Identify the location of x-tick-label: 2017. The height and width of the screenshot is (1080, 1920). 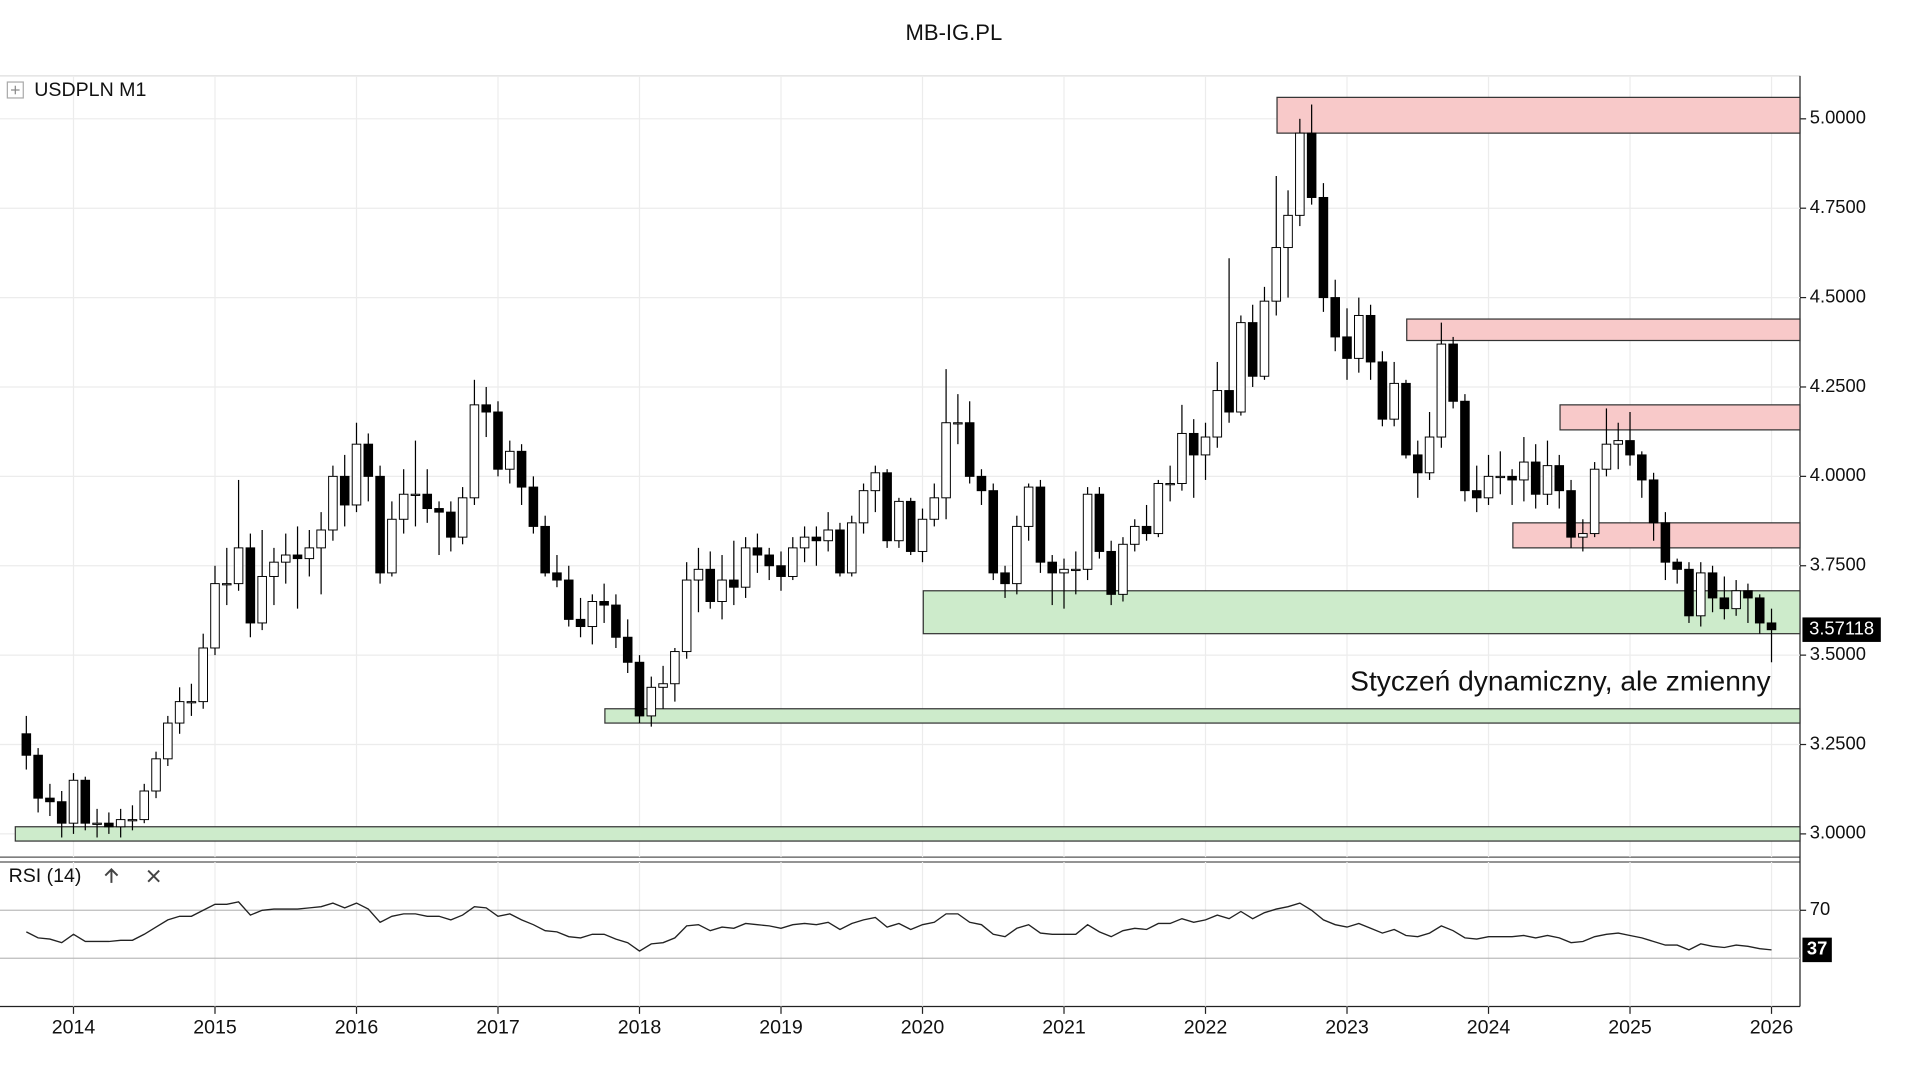
(498, 1028).